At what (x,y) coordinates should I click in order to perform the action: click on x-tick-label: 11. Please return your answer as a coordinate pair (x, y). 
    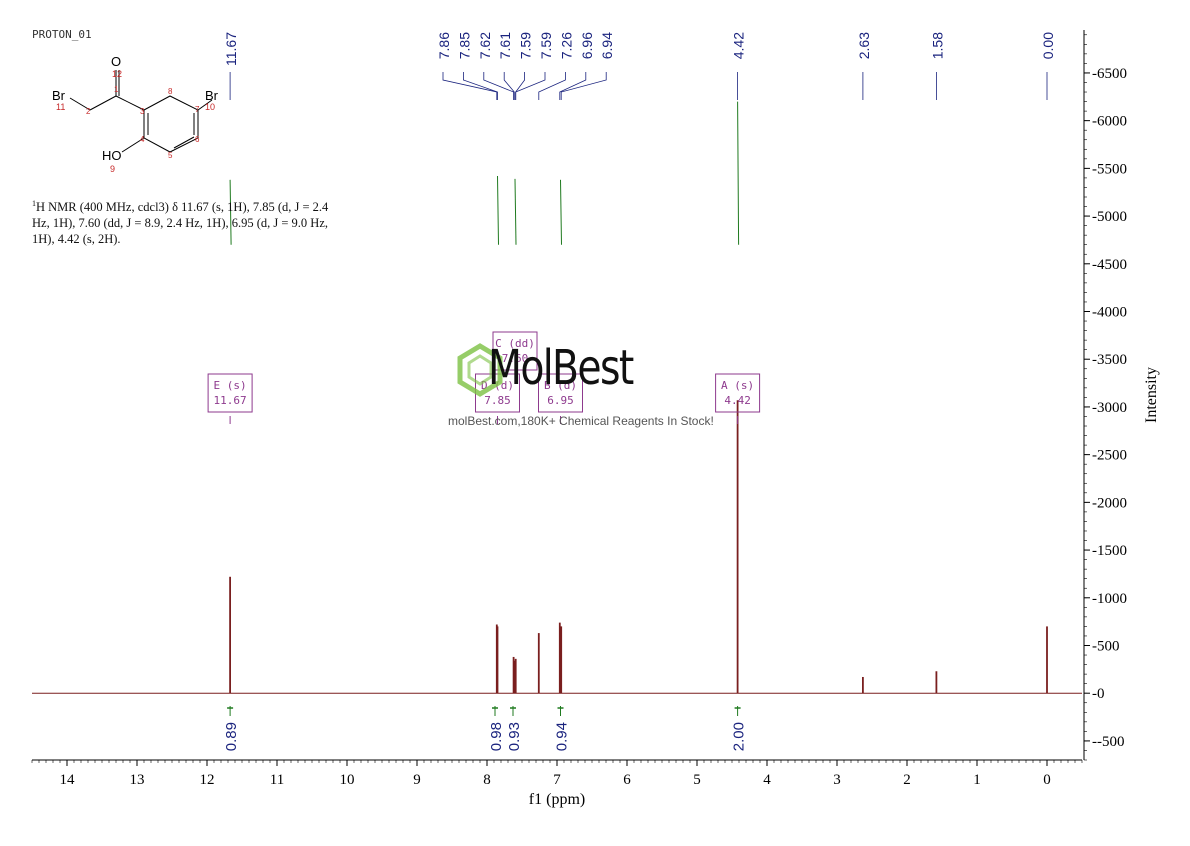
    Looking at the image, I should click on (277, 780).